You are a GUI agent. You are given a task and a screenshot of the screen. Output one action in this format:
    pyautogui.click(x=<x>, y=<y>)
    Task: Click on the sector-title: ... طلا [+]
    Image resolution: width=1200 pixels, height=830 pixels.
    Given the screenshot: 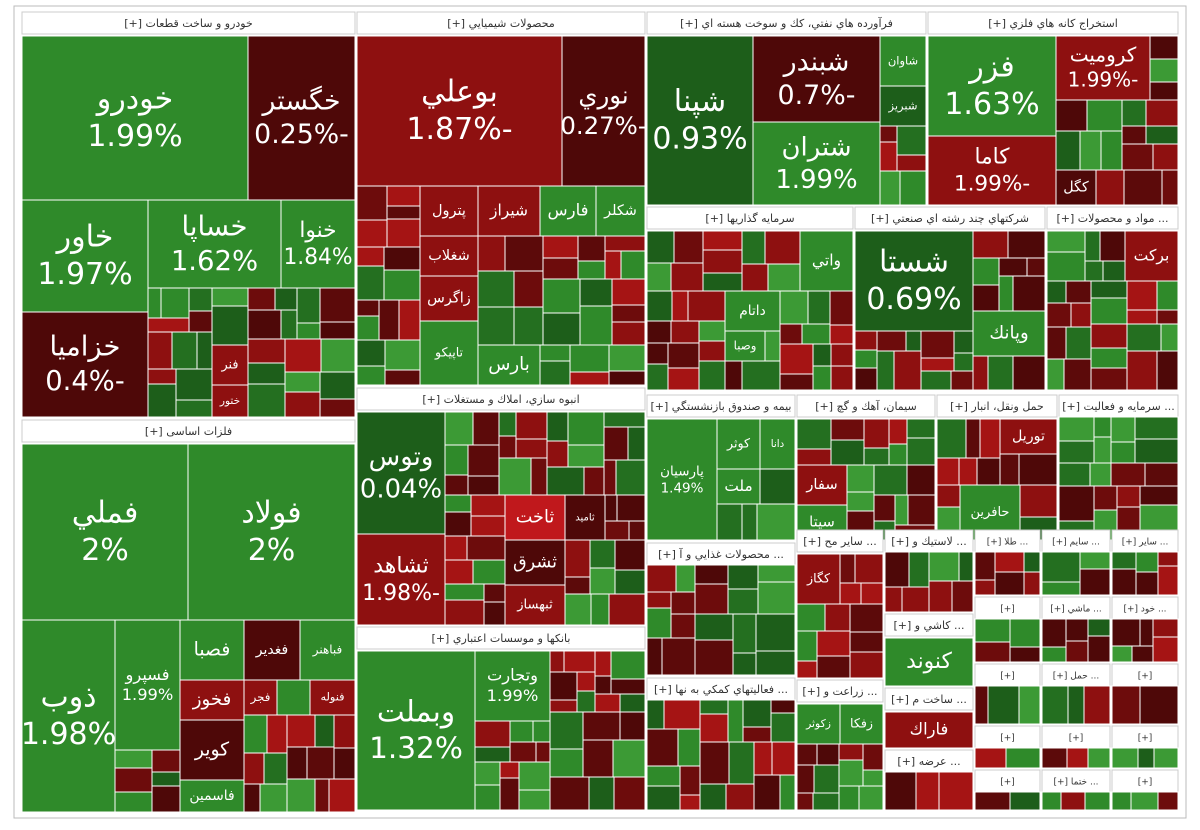 What is the action you would take?
    pyautogui.click(x=1007, y=543)
    